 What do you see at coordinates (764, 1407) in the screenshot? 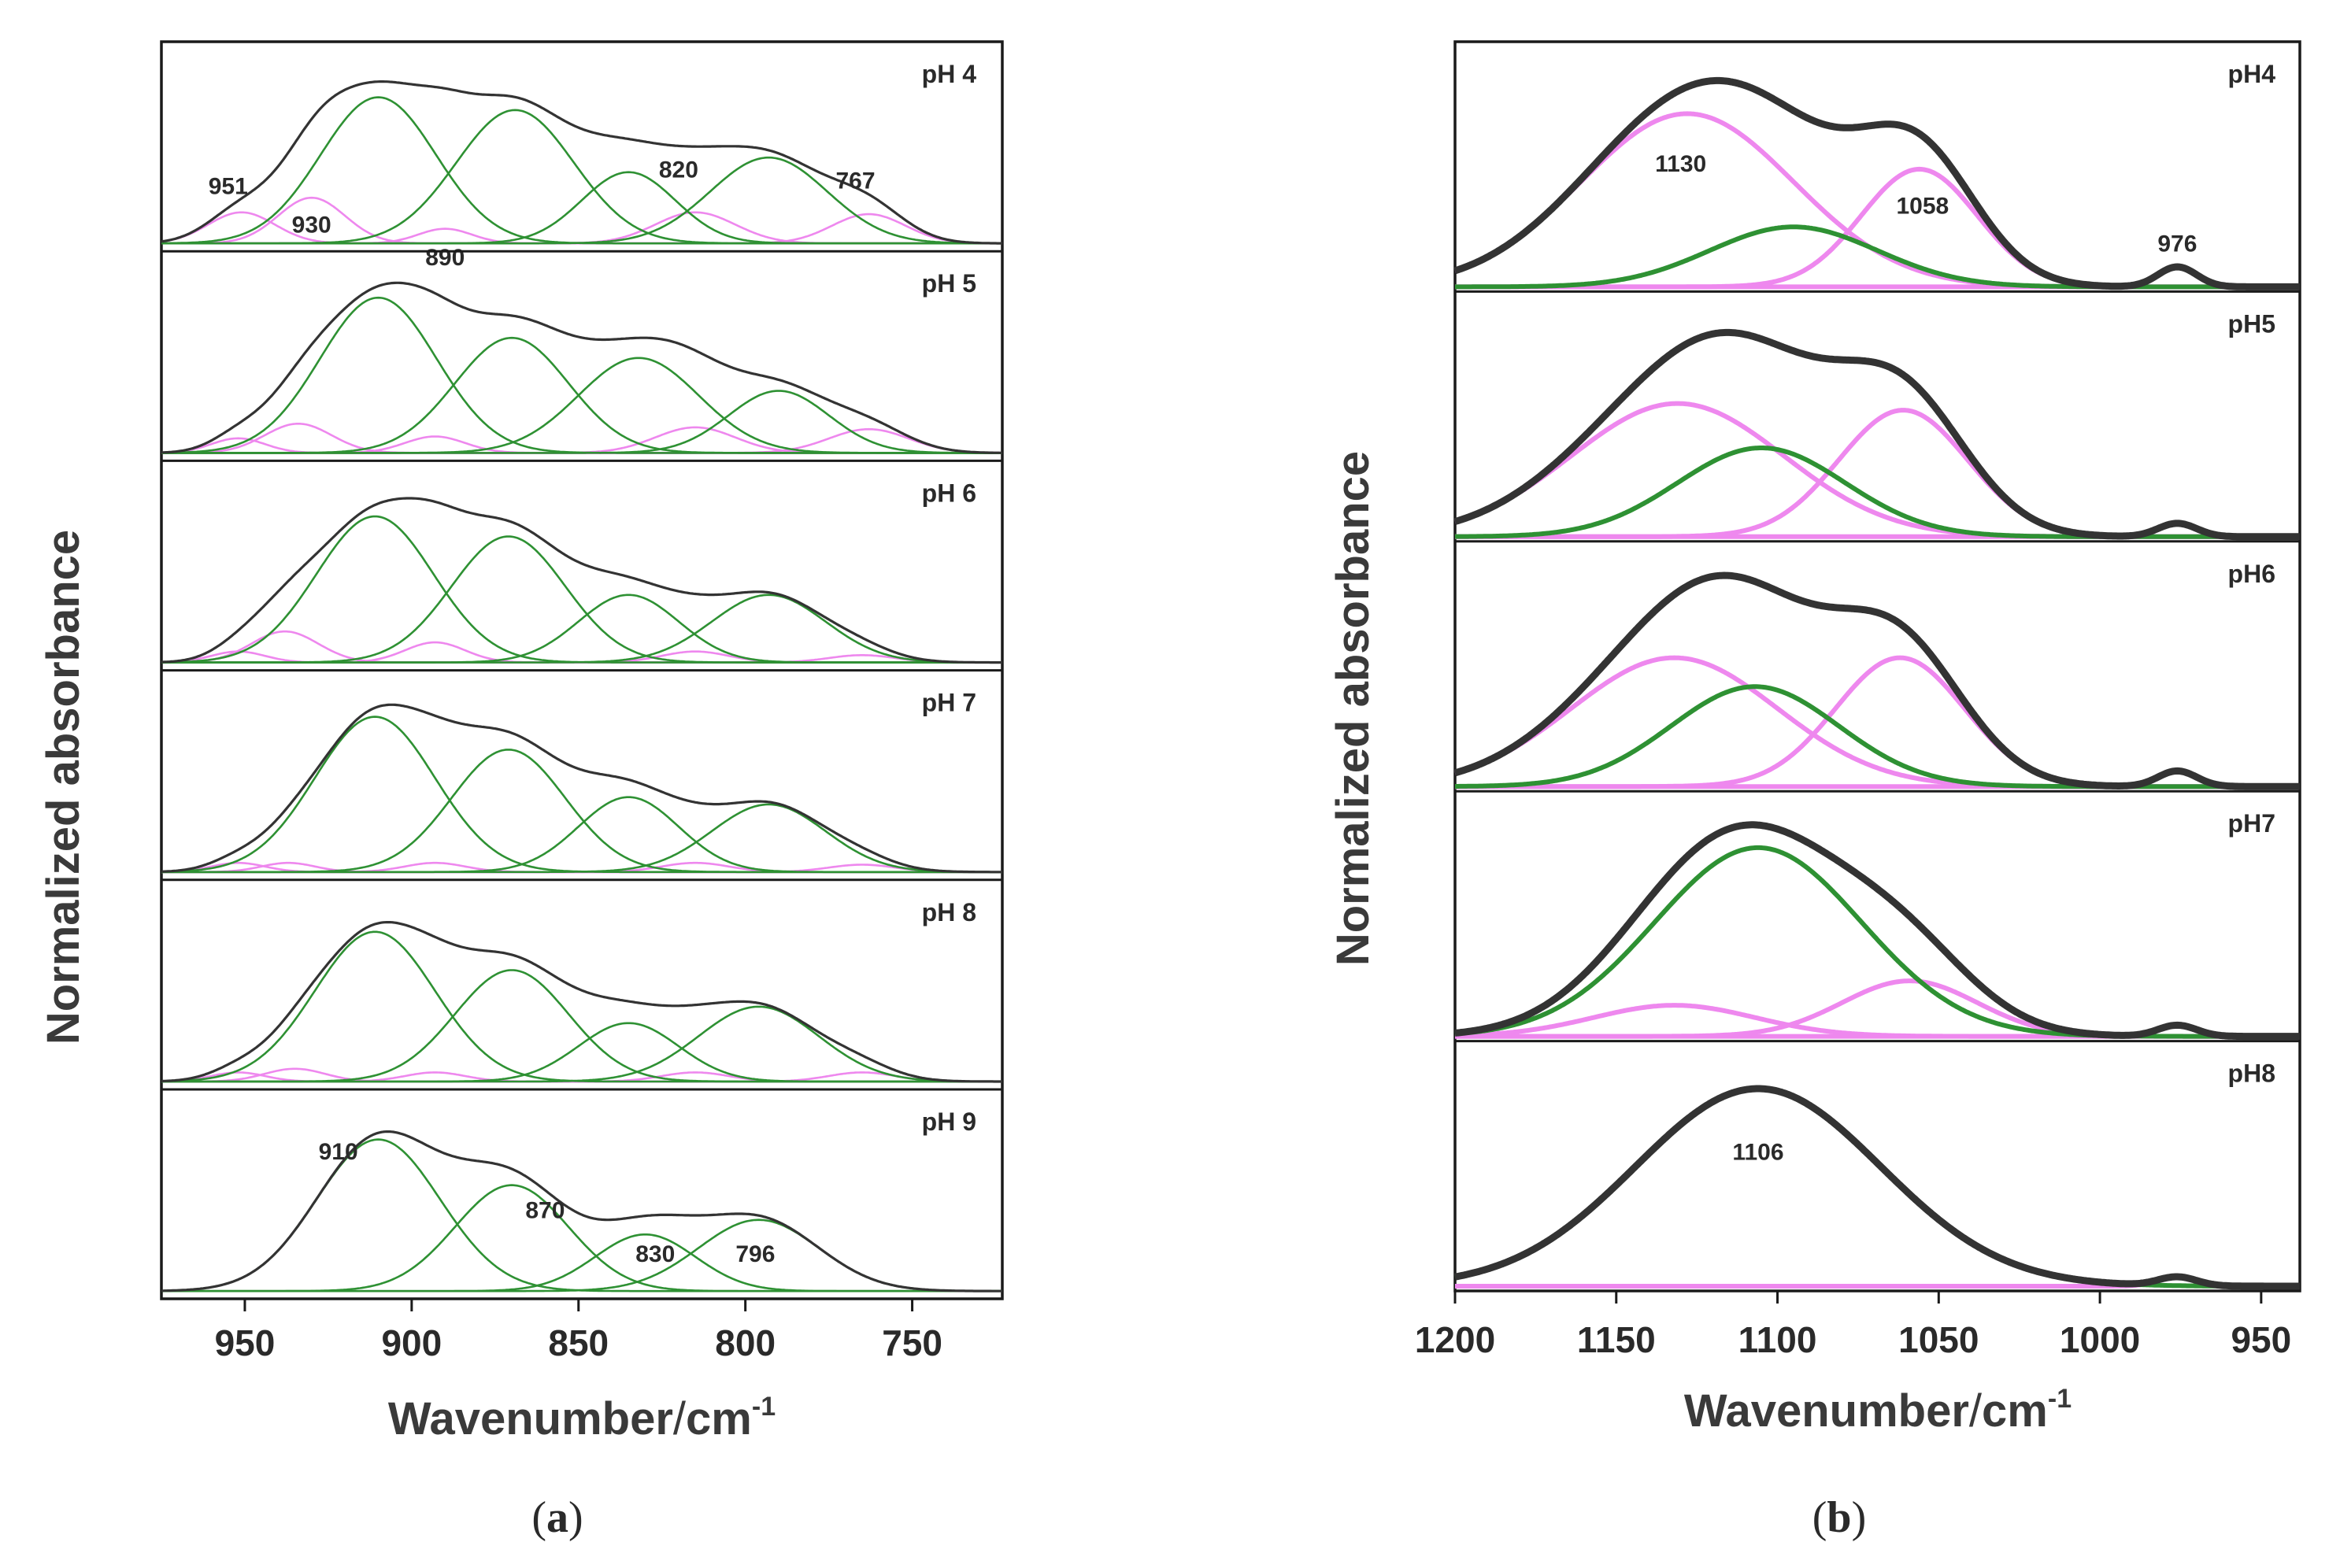
I see `panel-a-x-axis-title-exp: -1` at bounding box center [764, 1407].